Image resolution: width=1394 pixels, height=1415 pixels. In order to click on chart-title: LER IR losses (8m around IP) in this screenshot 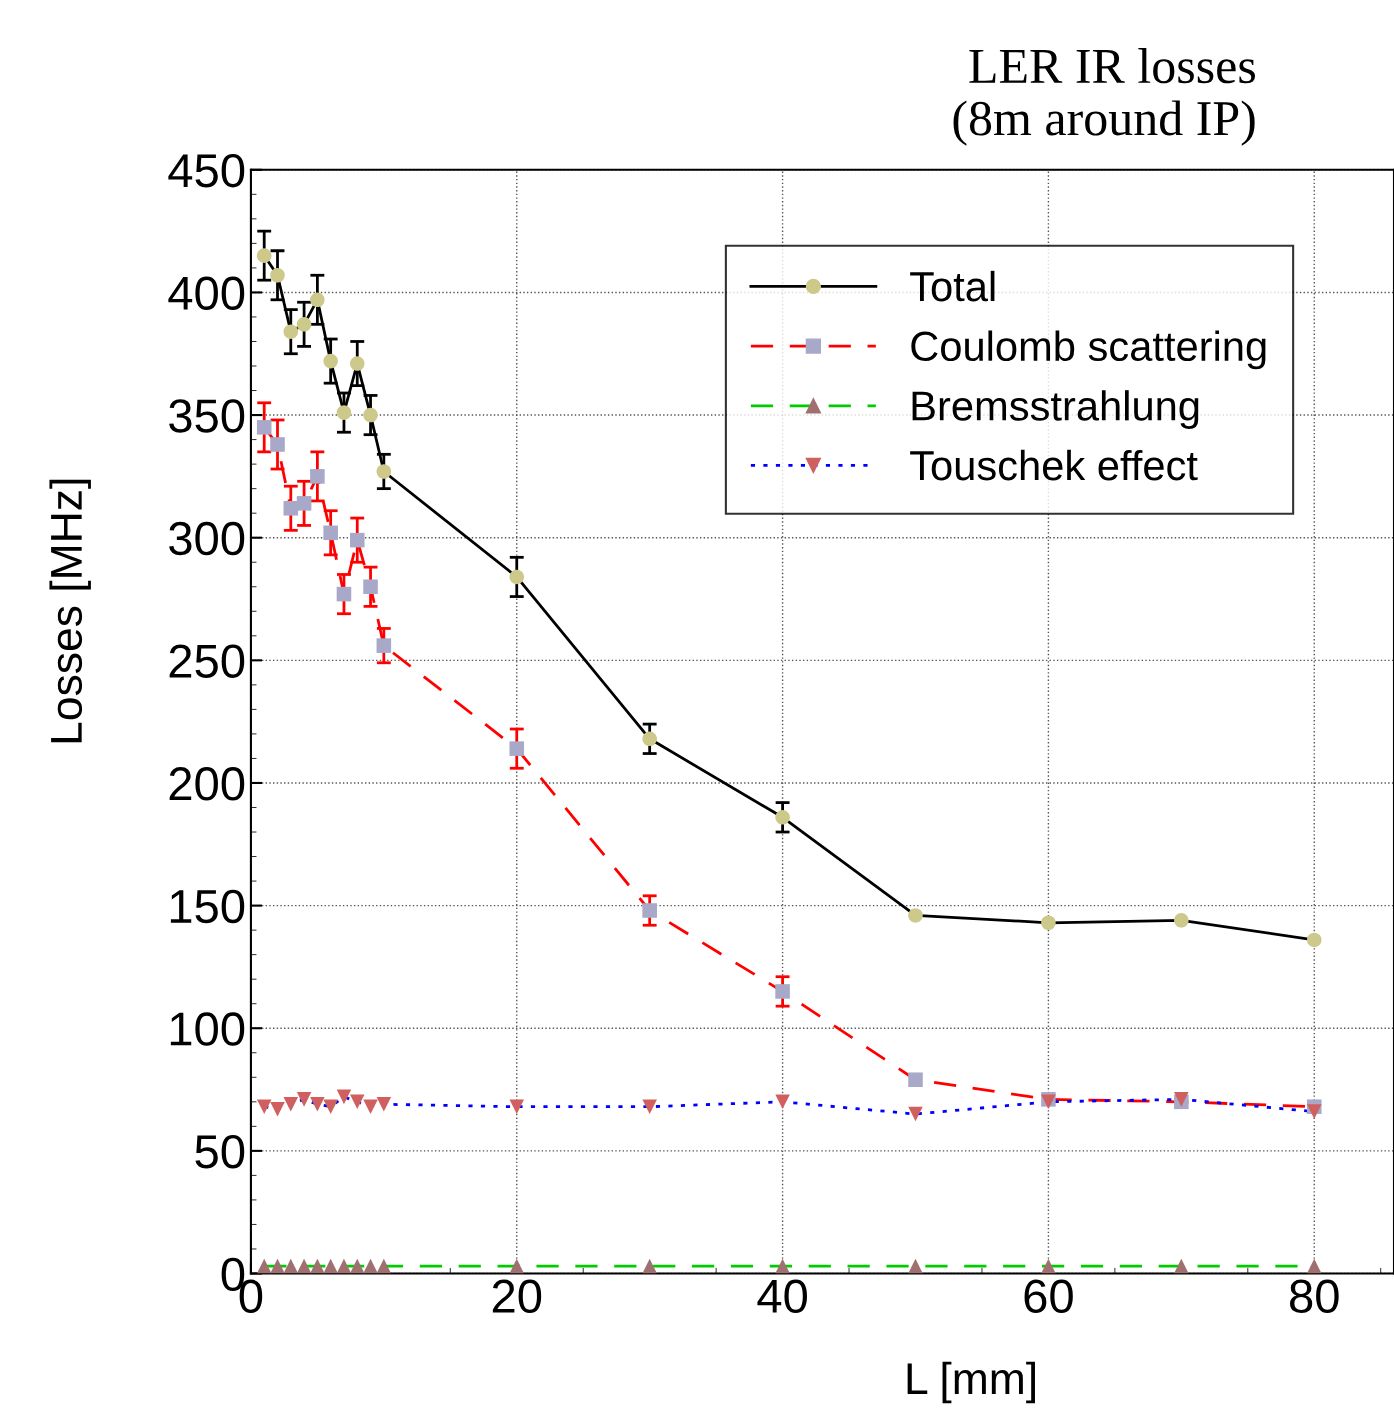, I will do `click(1104, 97)`.